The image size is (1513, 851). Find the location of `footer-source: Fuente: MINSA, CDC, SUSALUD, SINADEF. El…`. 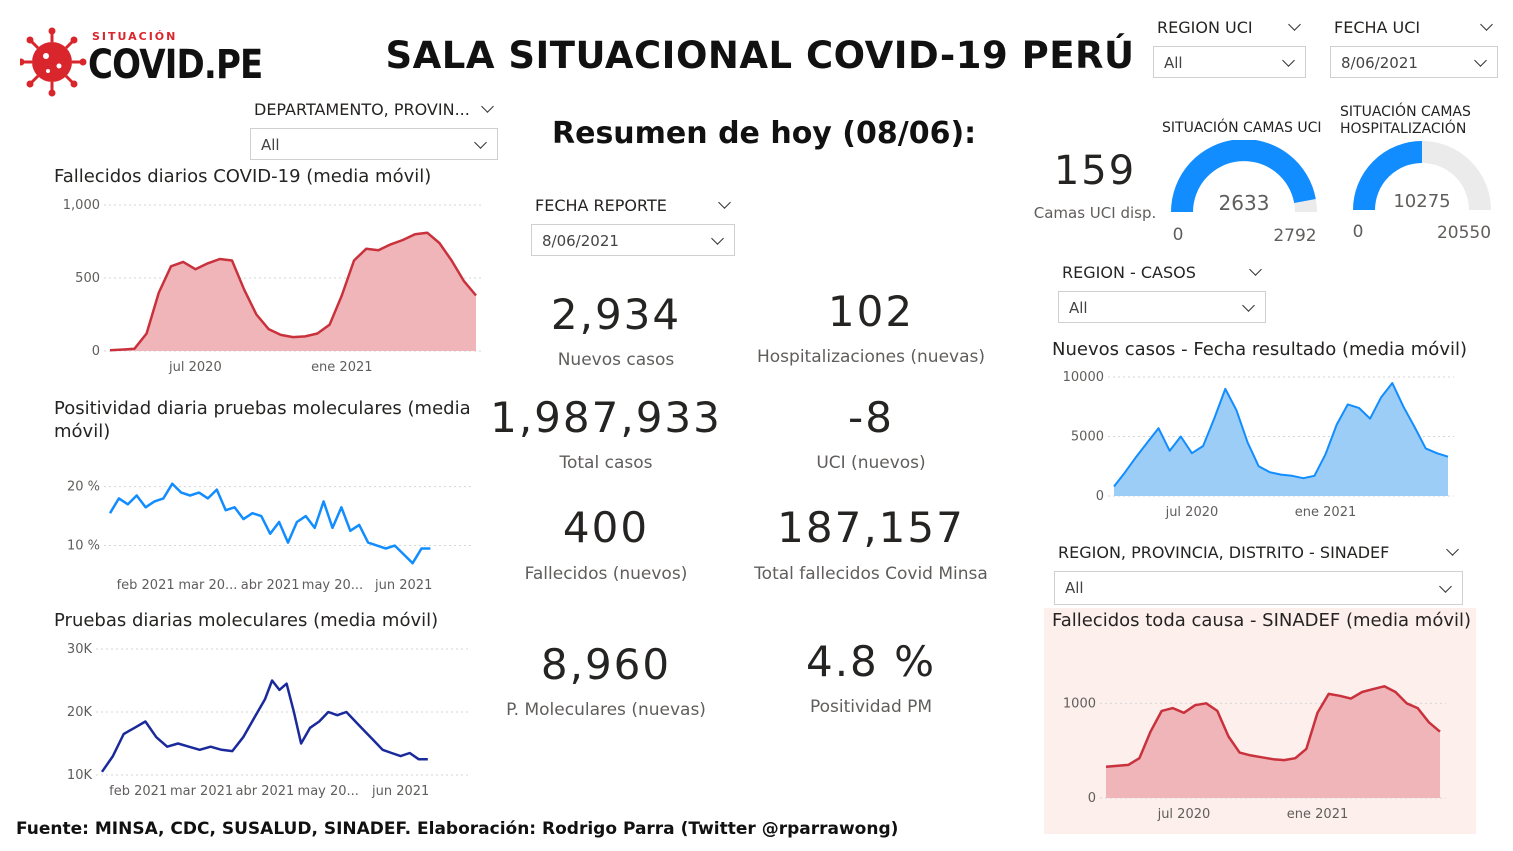

footer-source: Fuente: MINSA, CDC, SUSALUD, SINADEF. El… is located at coordinates (457, 829).